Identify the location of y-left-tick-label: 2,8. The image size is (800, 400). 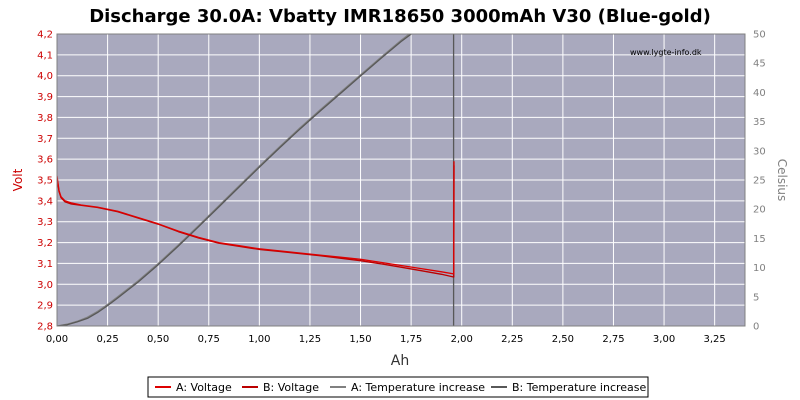
(45, 327).